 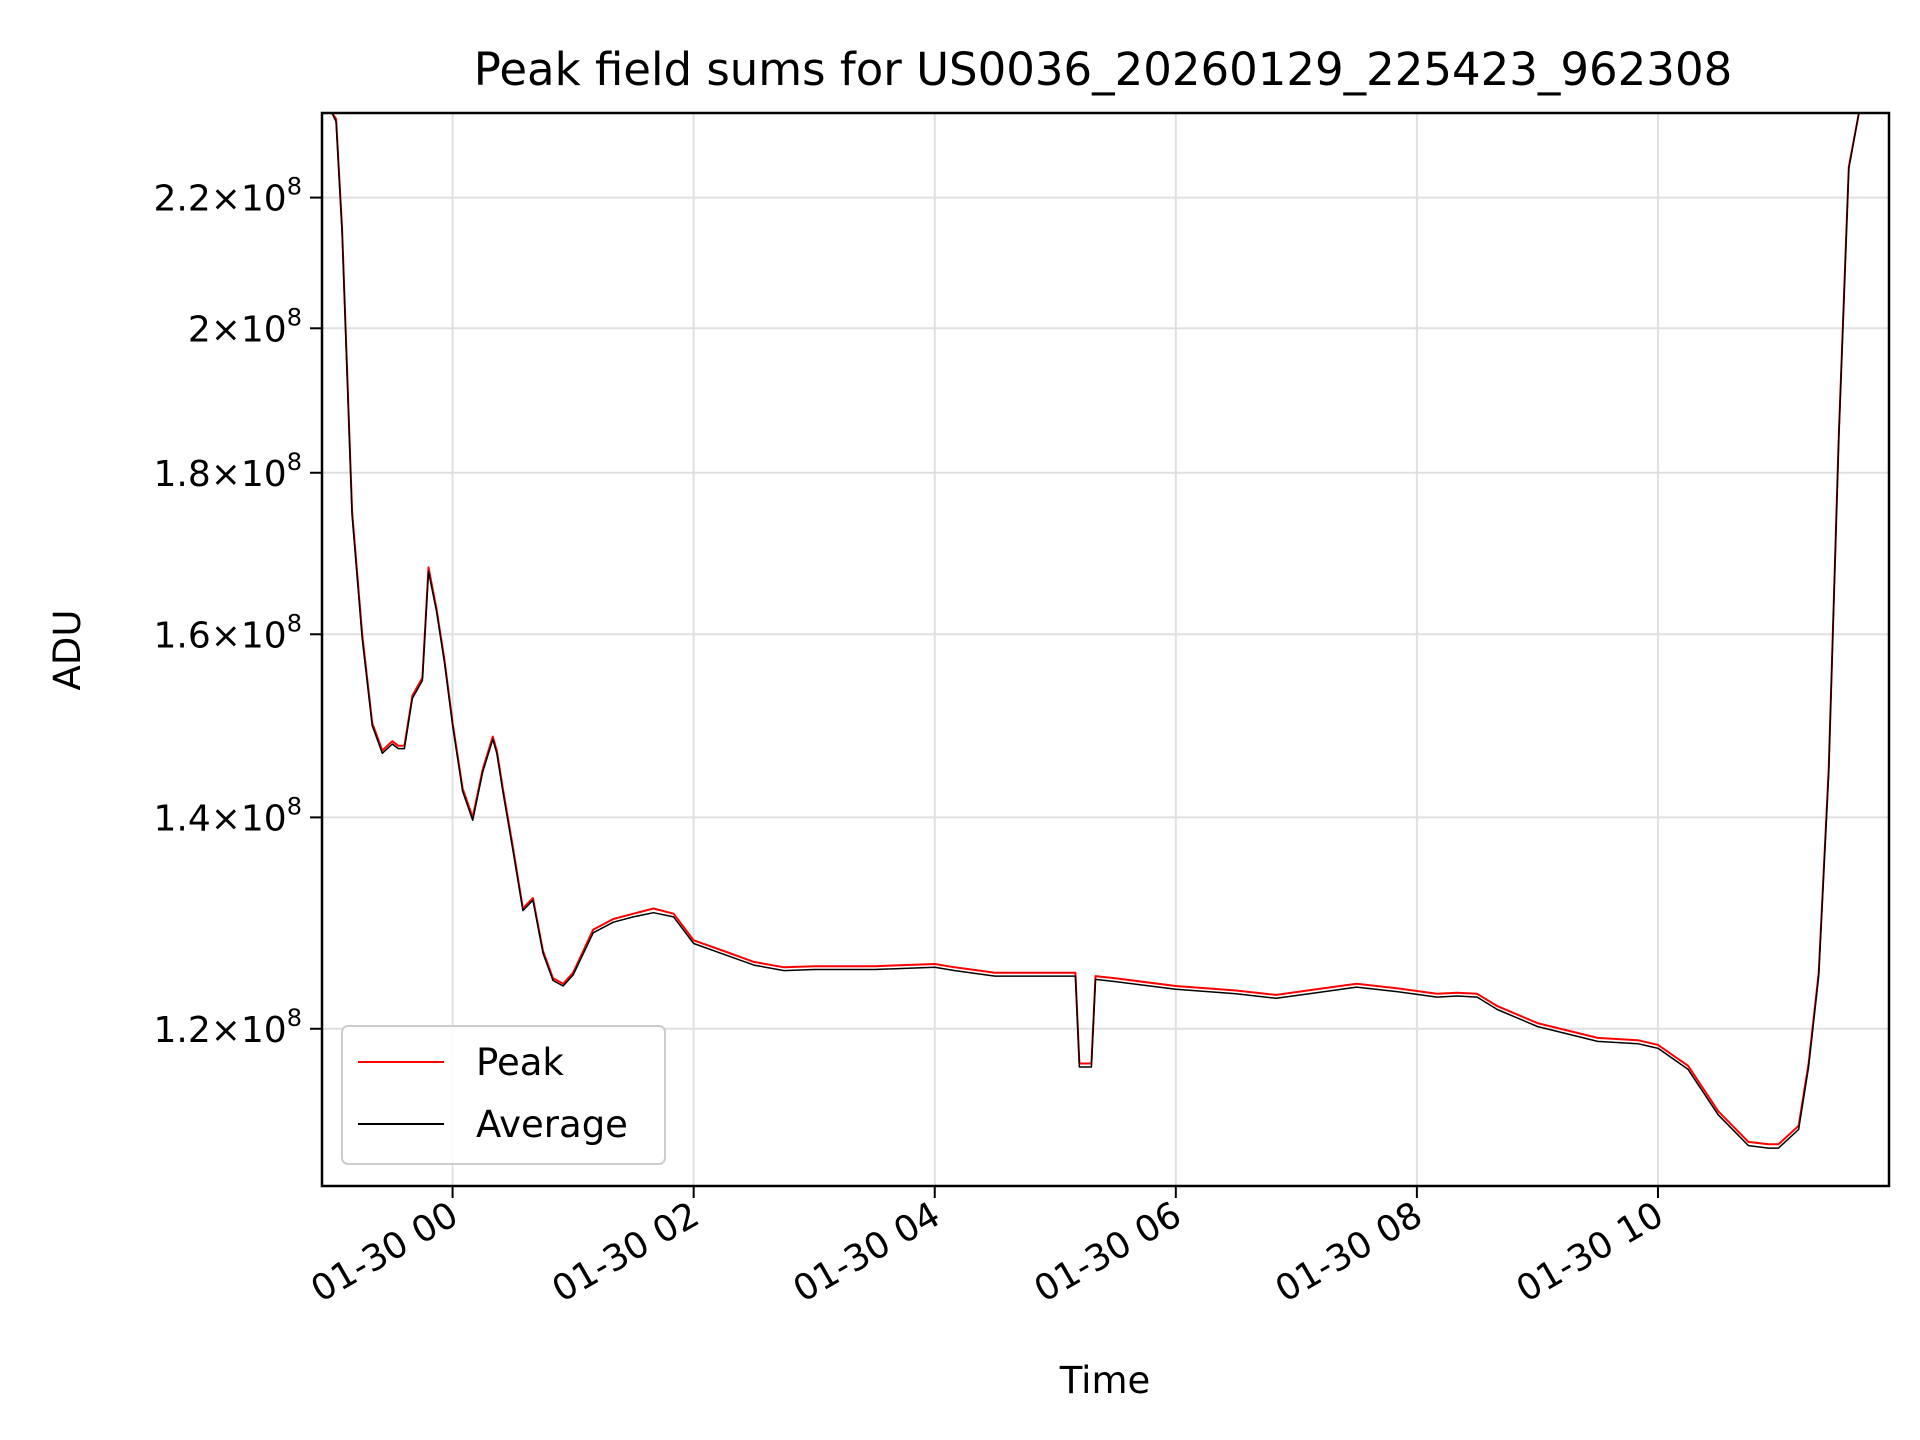 I want to click on y-tick-label: 1.6×10⁸, so click(x=227, y=632).